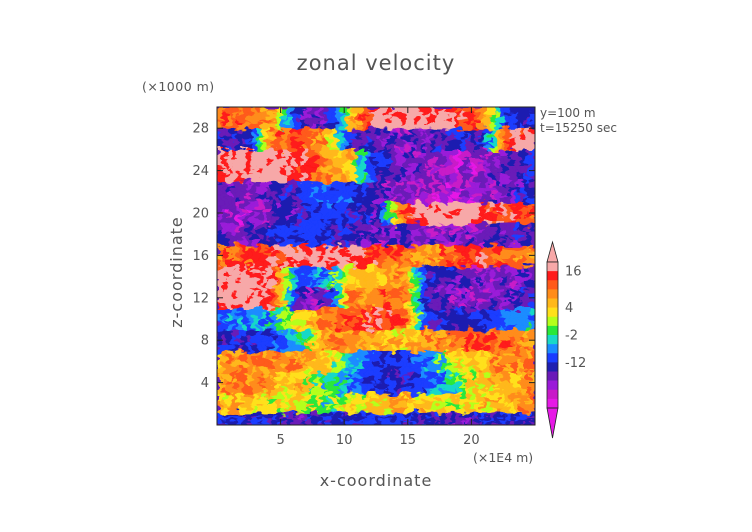 This screenshot has height=532, width=752. Describe the element at coordinates (552, 335) in the screenshot. I see `colorbar-frame` at that location.